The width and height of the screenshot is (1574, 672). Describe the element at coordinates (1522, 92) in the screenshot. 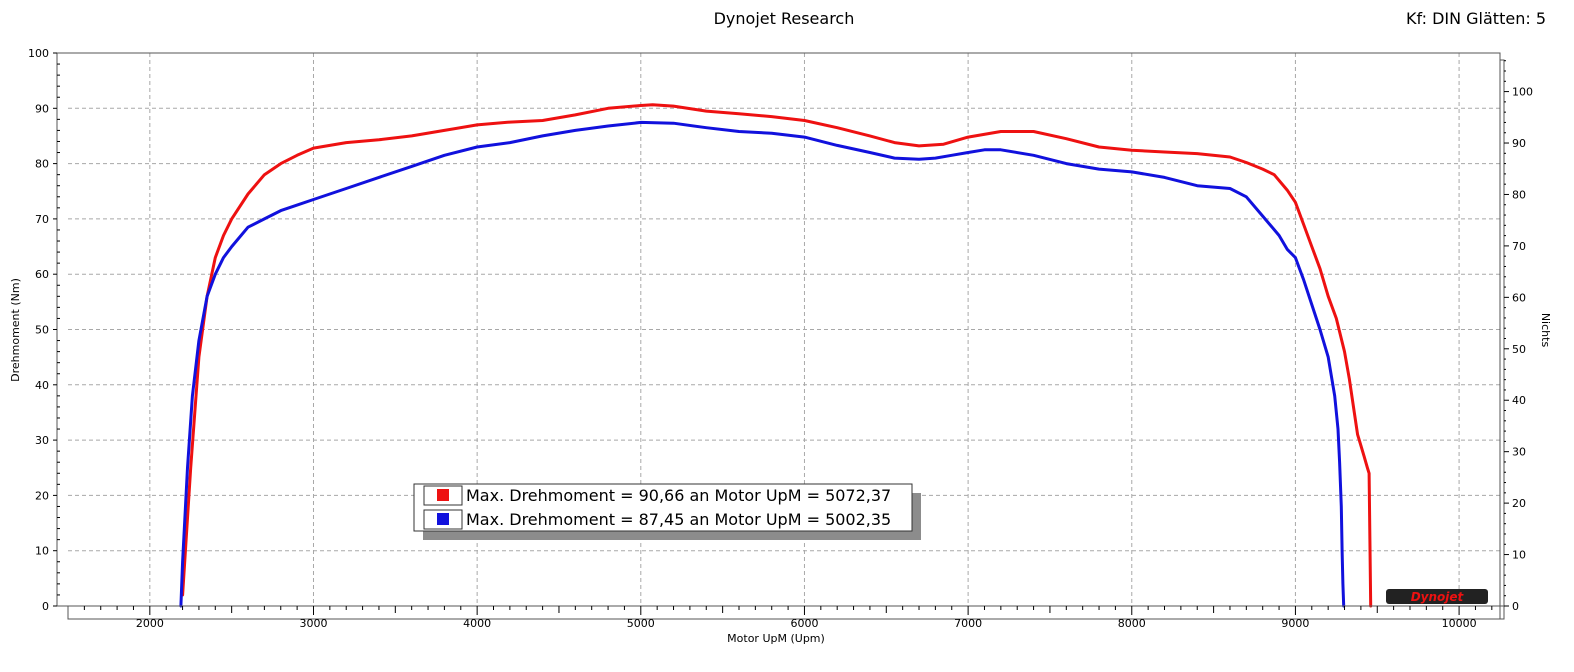

I see `y2-tick-label-100: 100` at that location.